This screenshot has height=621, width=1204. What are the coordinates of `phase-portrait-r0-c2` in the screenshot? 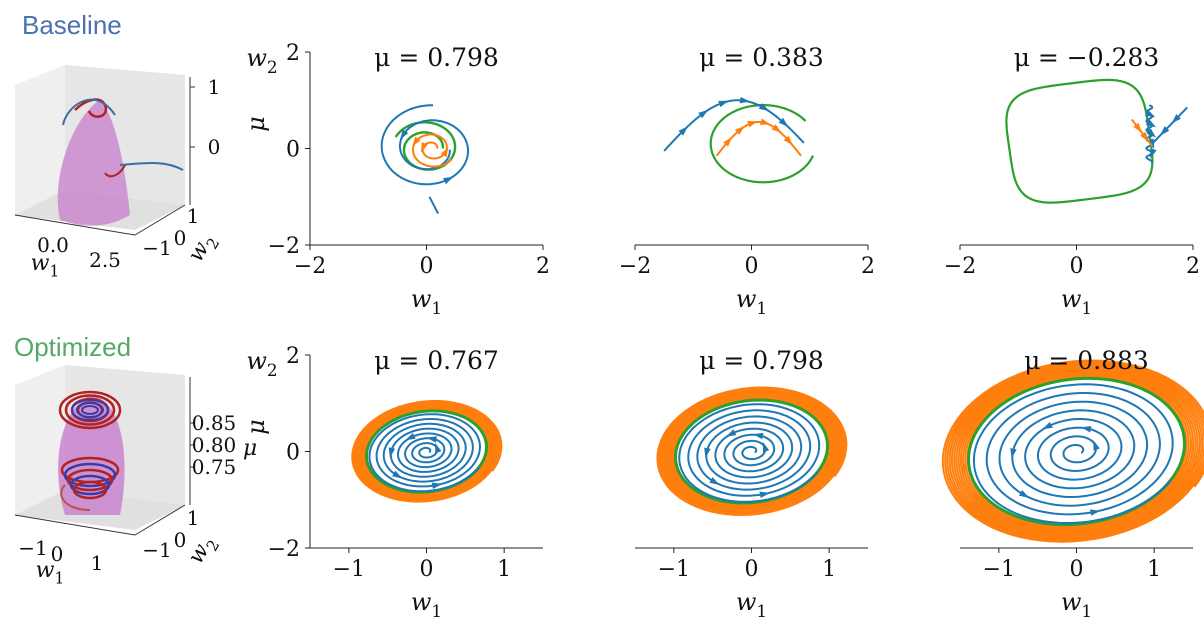 It's located at (1076, 164).